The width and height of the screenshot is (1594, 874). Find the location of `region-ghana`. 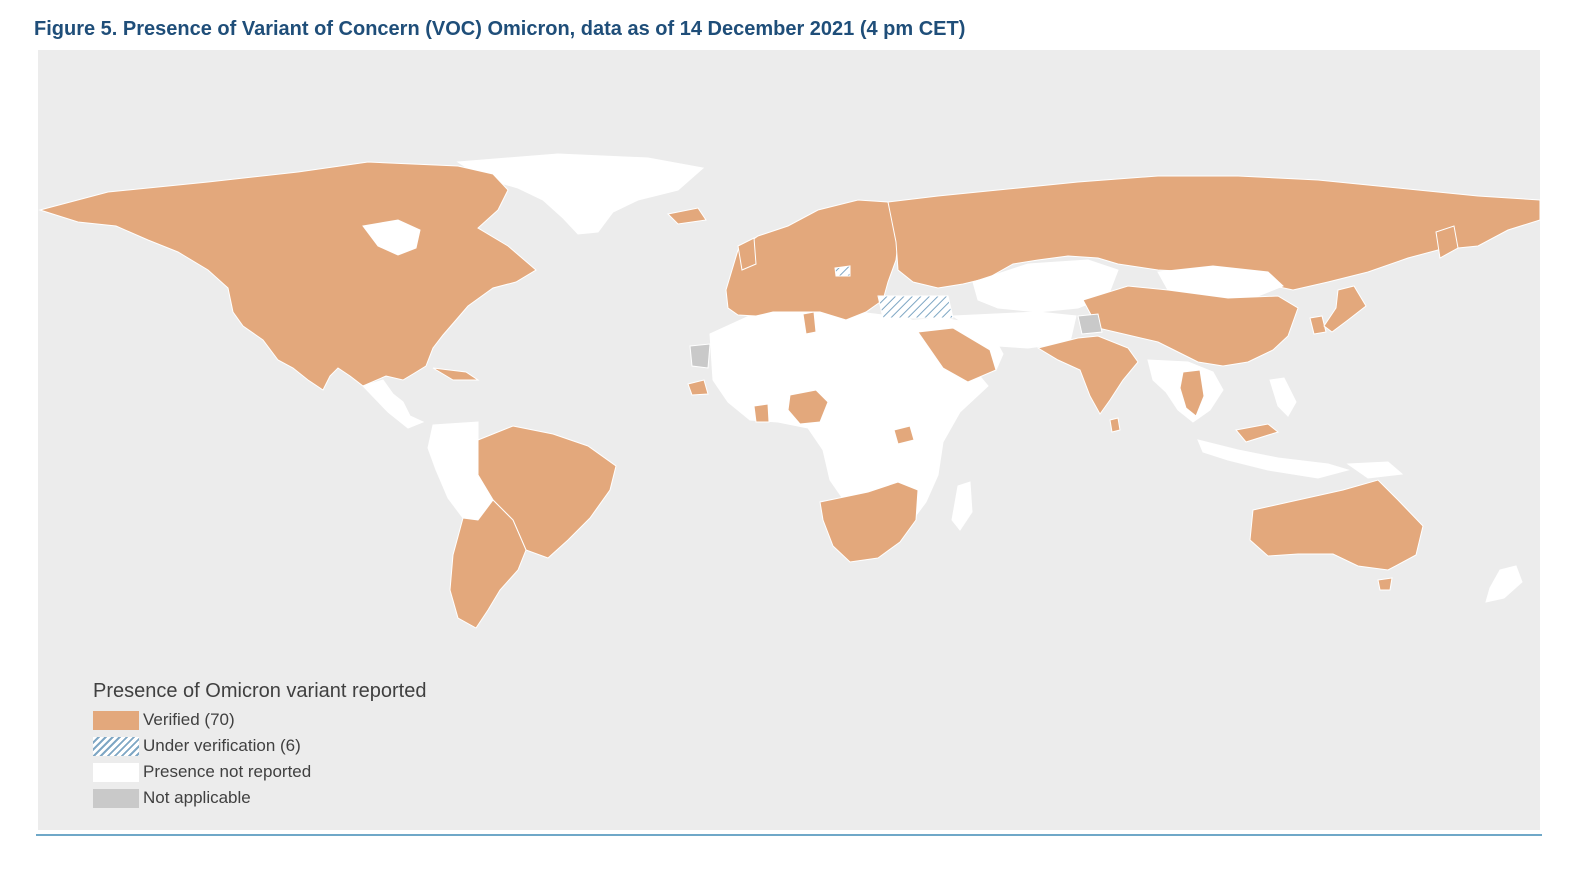

region-ghana is located at coordinates (761, 413).